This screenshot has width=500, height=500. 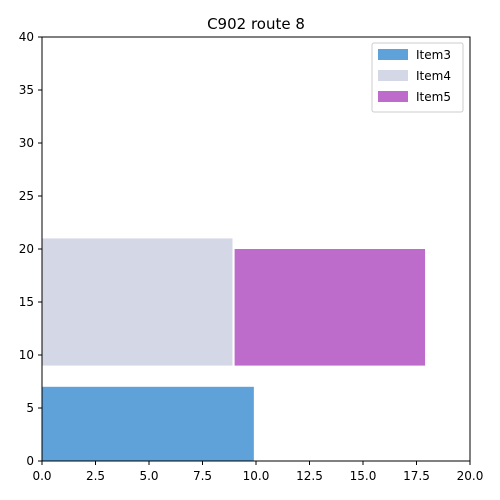 I want to click on chart-title: C902 route 8, so click(x=256, y=24).